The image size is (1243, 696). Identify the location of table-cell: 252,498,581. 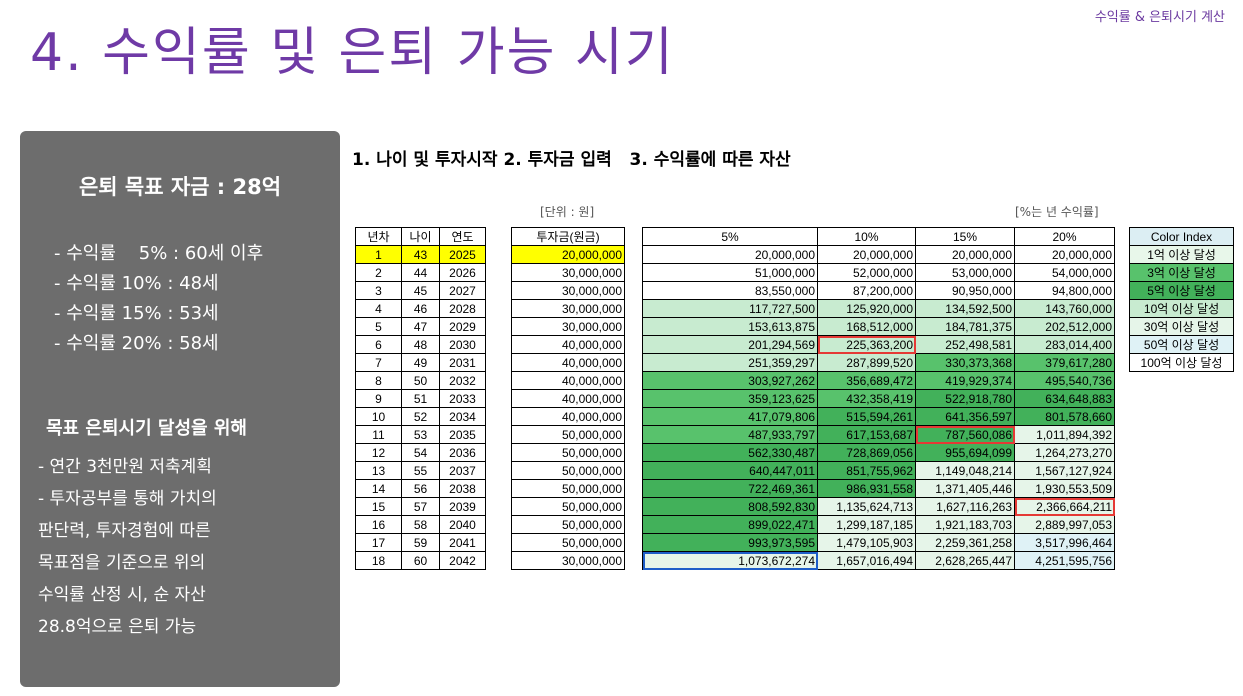
(965, 344).